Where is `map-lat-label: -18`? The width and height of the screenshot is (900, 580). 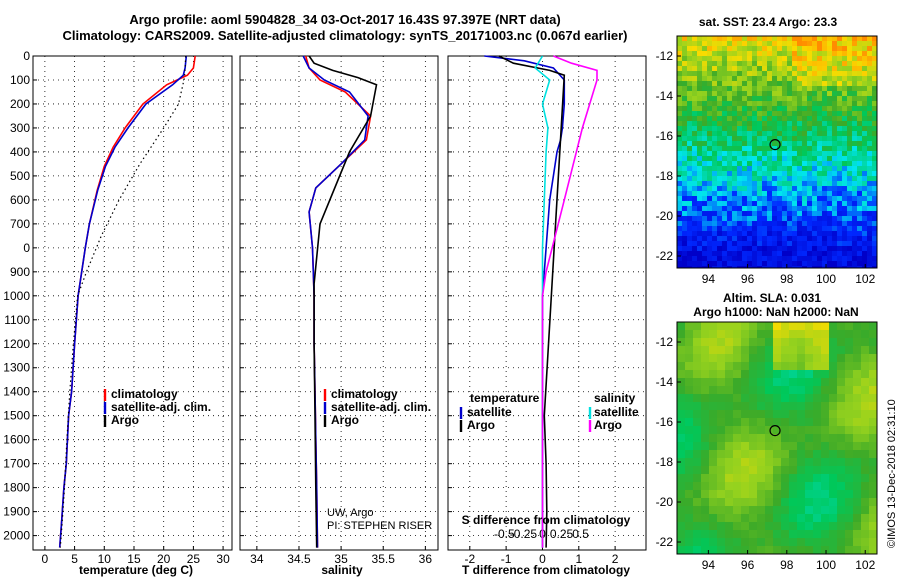 map-lat-label: -18 is located at coordinates (665, 176).